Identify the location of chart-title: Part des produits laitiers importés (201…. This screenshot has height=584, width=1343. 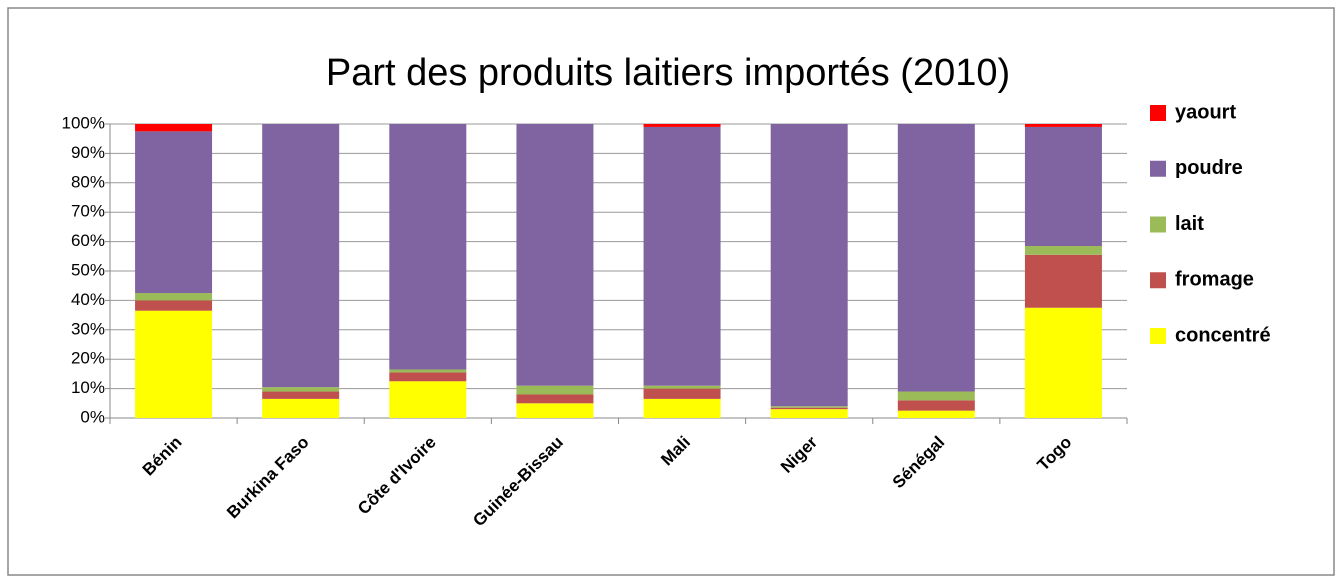
(668, 73).